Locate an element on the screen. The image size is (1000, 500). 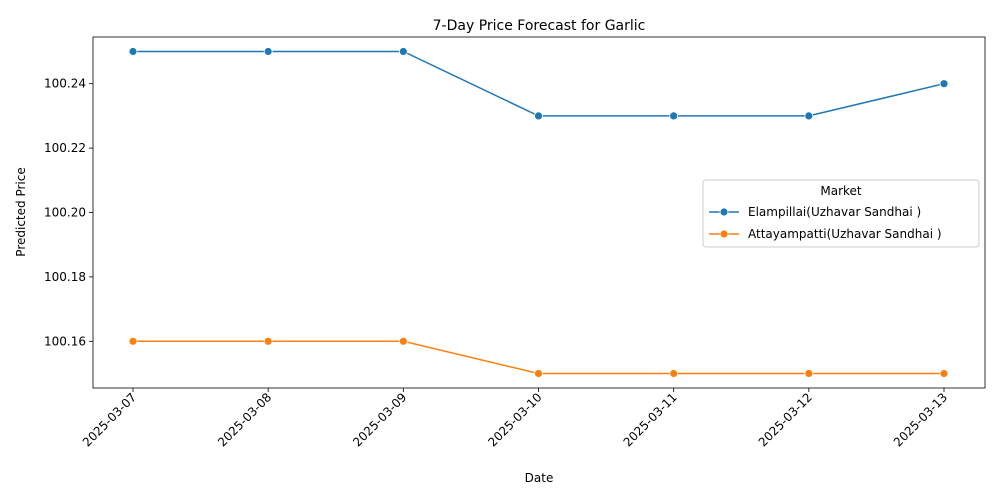
y-tick-label: 100.18 is located at coordinates (65, 277).